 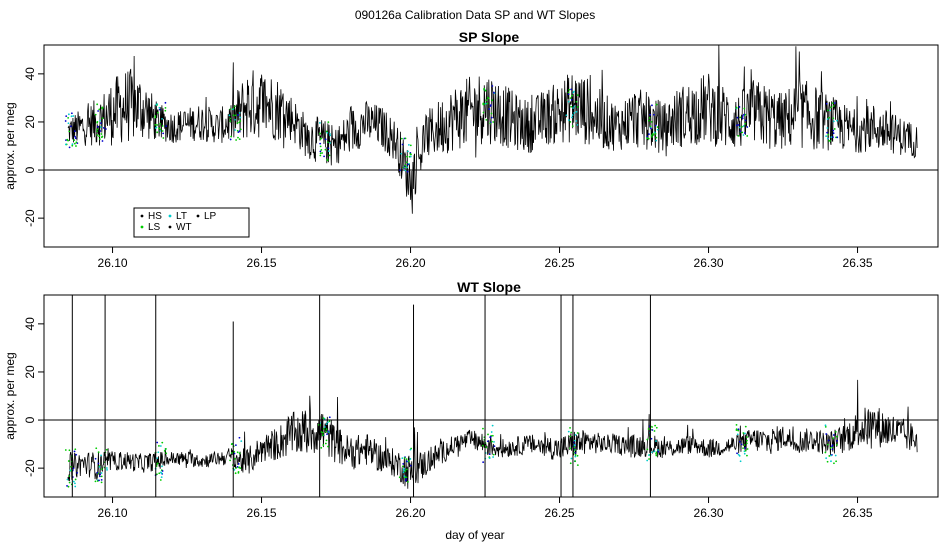 I want to click on legend-label-ls: LS, so click(x=154, y=227).